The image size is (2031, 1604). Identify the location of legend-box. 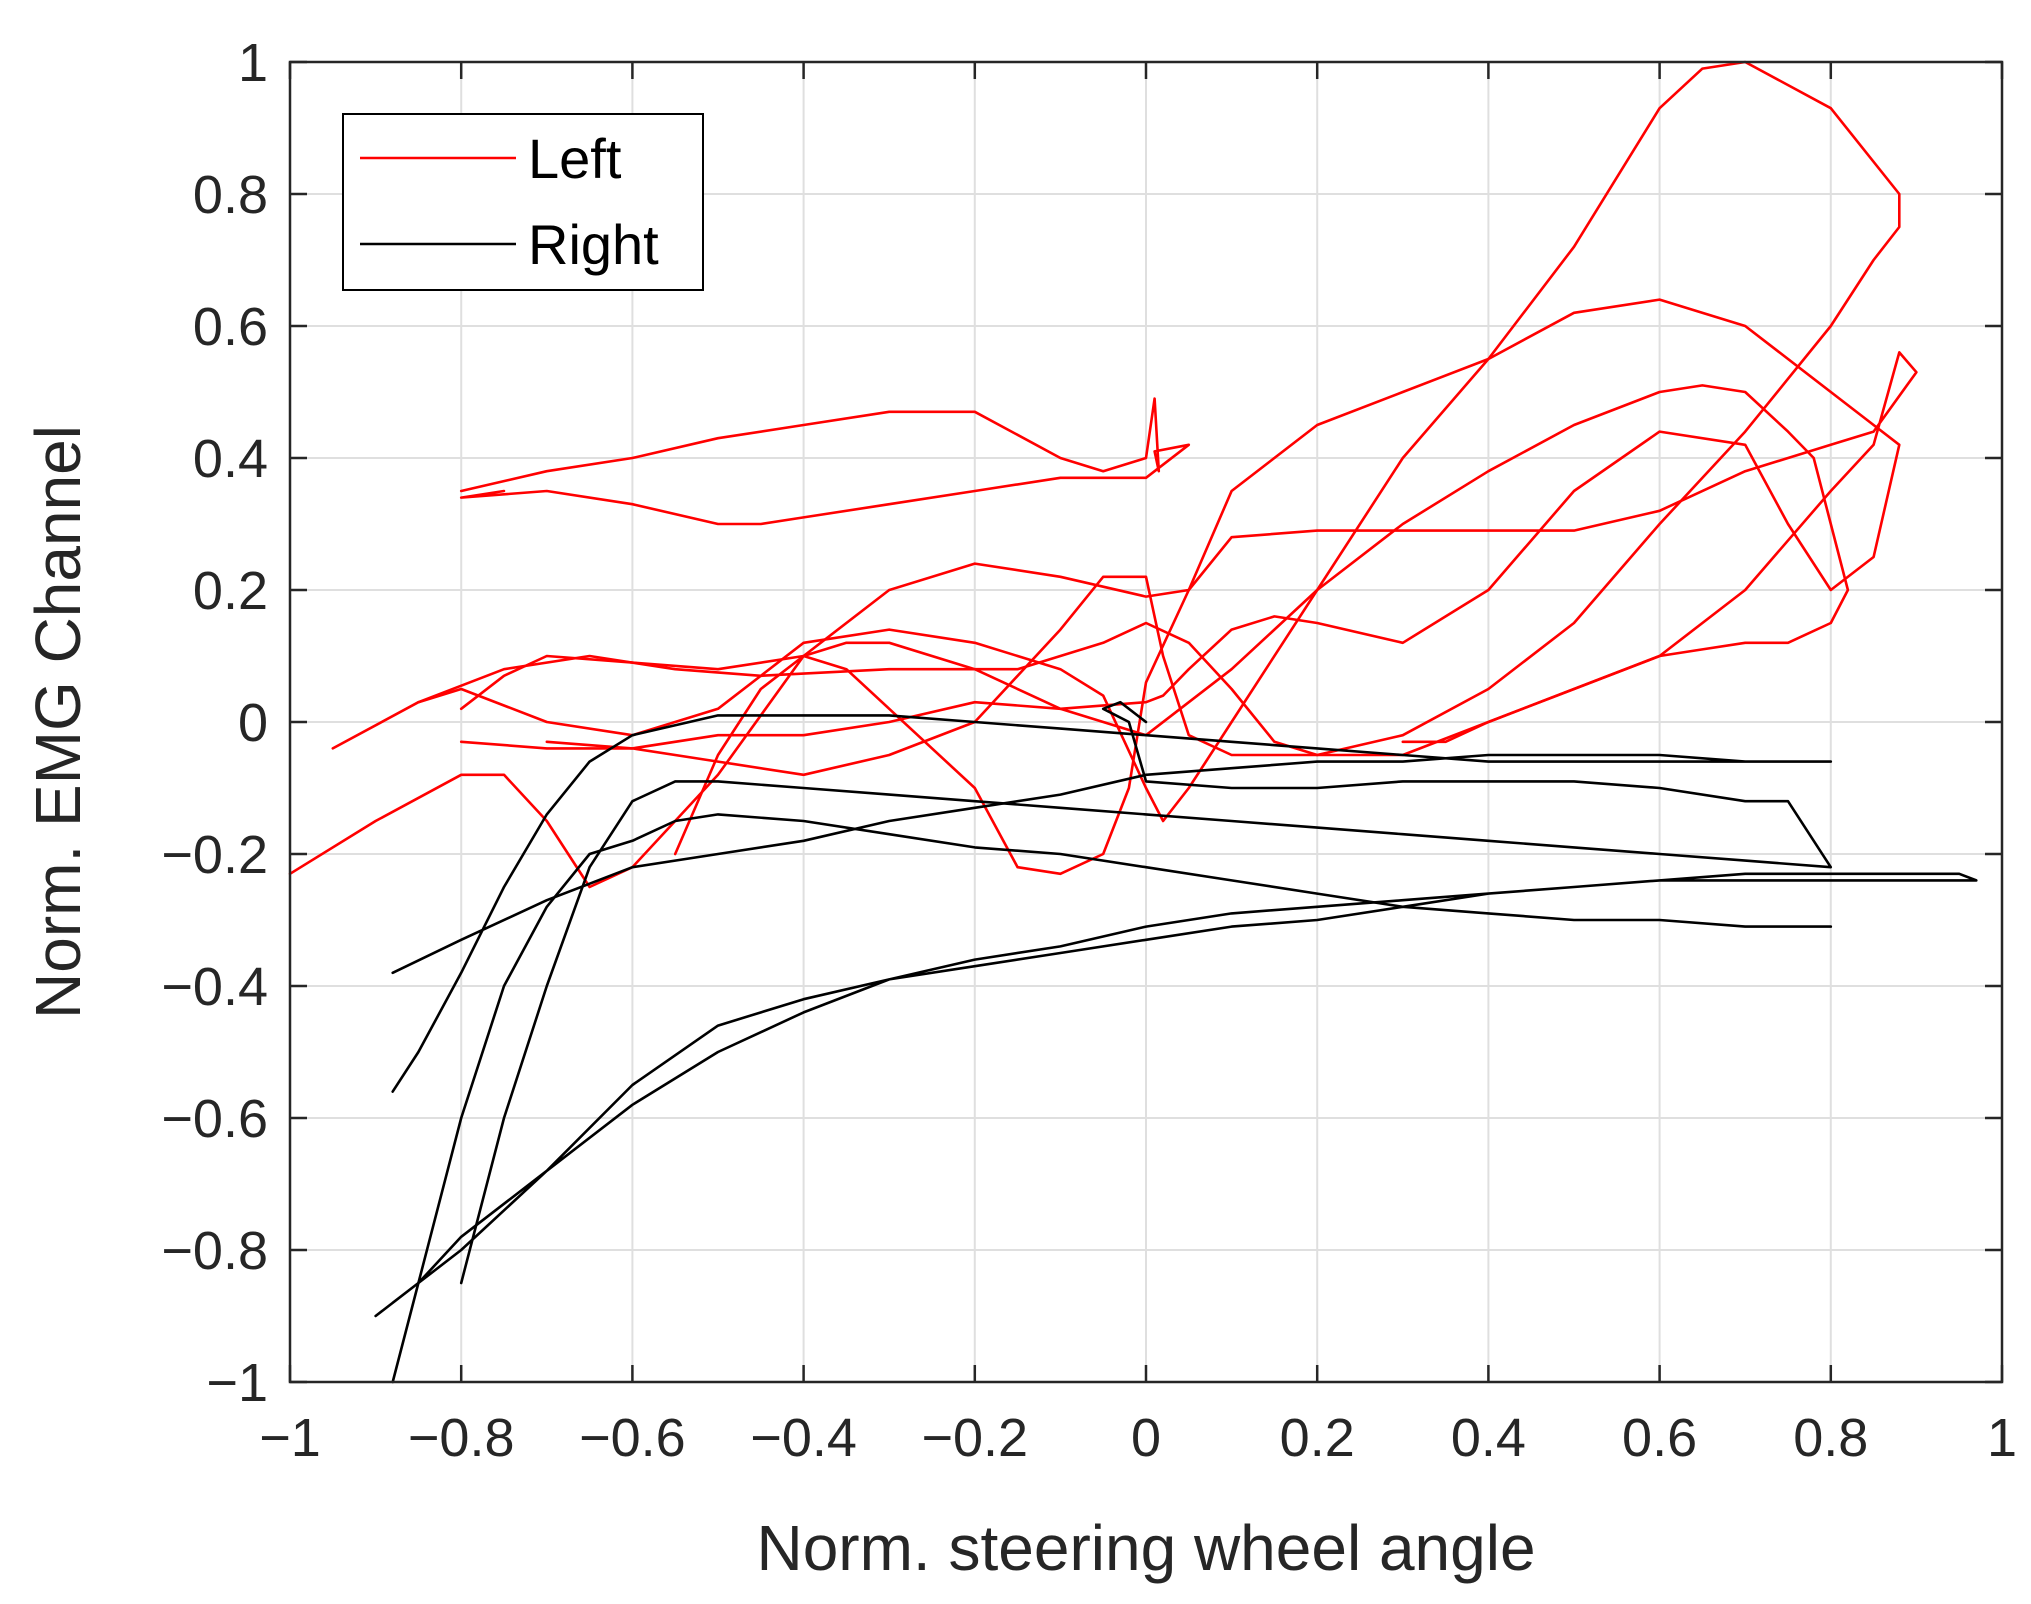
(523, 202).